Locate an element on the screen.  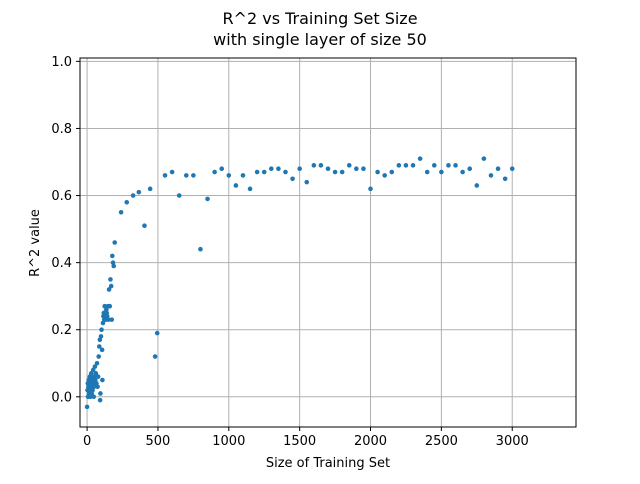
x-tick-label: 2000 is located at coordinates (370, 441).